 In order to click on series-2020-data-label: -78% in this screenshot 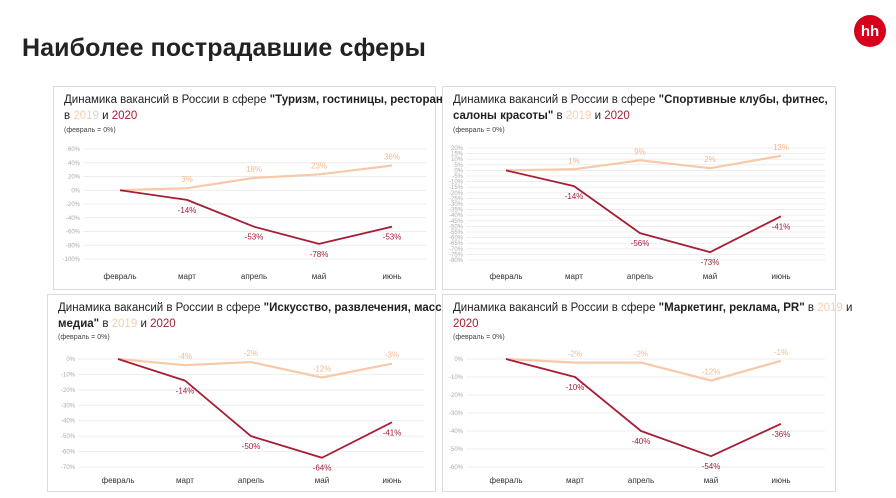, I will do `click(319, 254)`.